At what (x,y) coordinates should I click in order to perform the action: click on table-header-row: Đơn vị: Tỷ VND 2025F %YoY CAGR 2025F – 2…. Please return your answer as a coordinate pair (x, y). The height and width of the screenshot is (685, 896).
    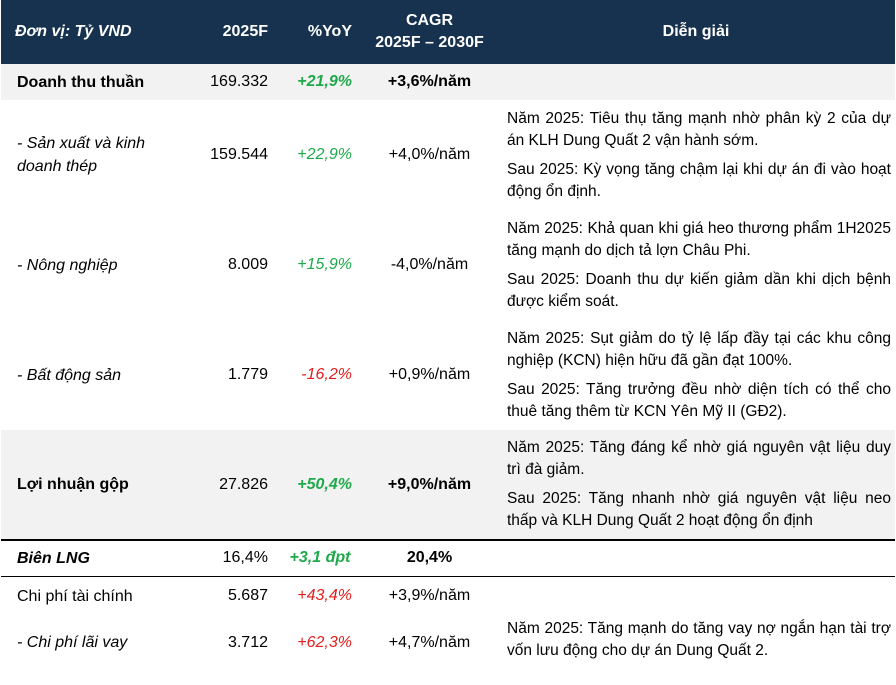
    Looking at the image, I should click on (448, 32).